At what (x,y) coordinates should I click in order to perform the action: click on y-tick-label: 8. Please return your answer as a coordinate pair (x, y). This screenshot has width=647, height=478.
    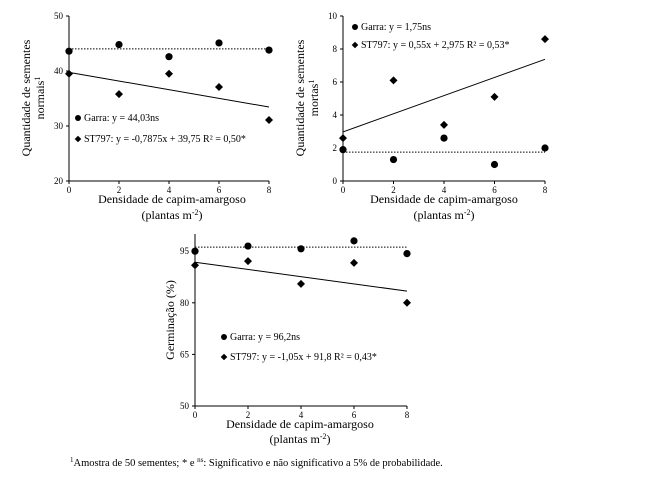
    Looking at the image, I should click on (335, 49).